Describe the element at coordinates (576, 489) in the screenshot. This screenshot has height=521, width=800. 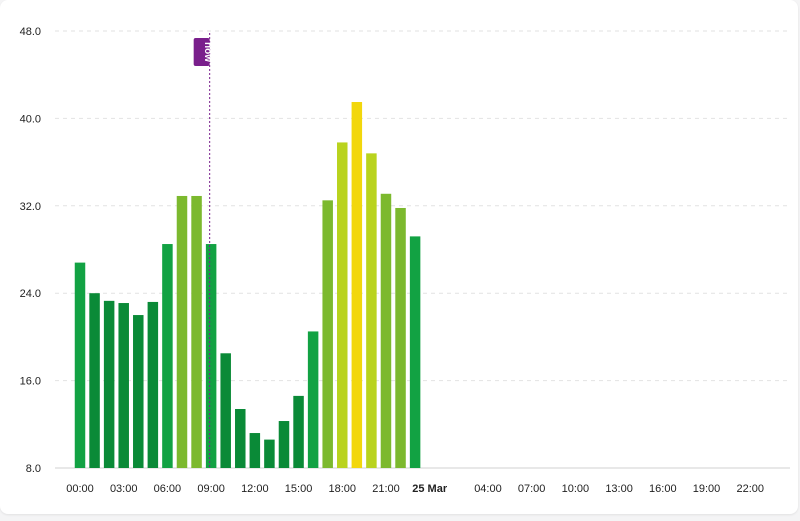
I see `x-tick-label: 10:00` at that location.